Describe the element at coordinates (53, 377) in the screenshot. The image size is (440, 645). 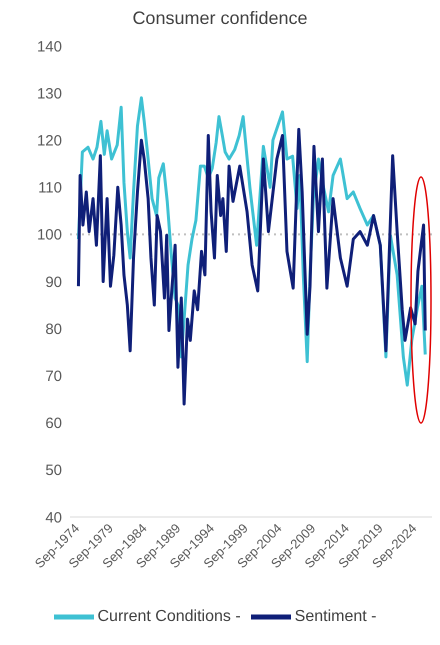
I see `y-tick-label: 70` at that location.